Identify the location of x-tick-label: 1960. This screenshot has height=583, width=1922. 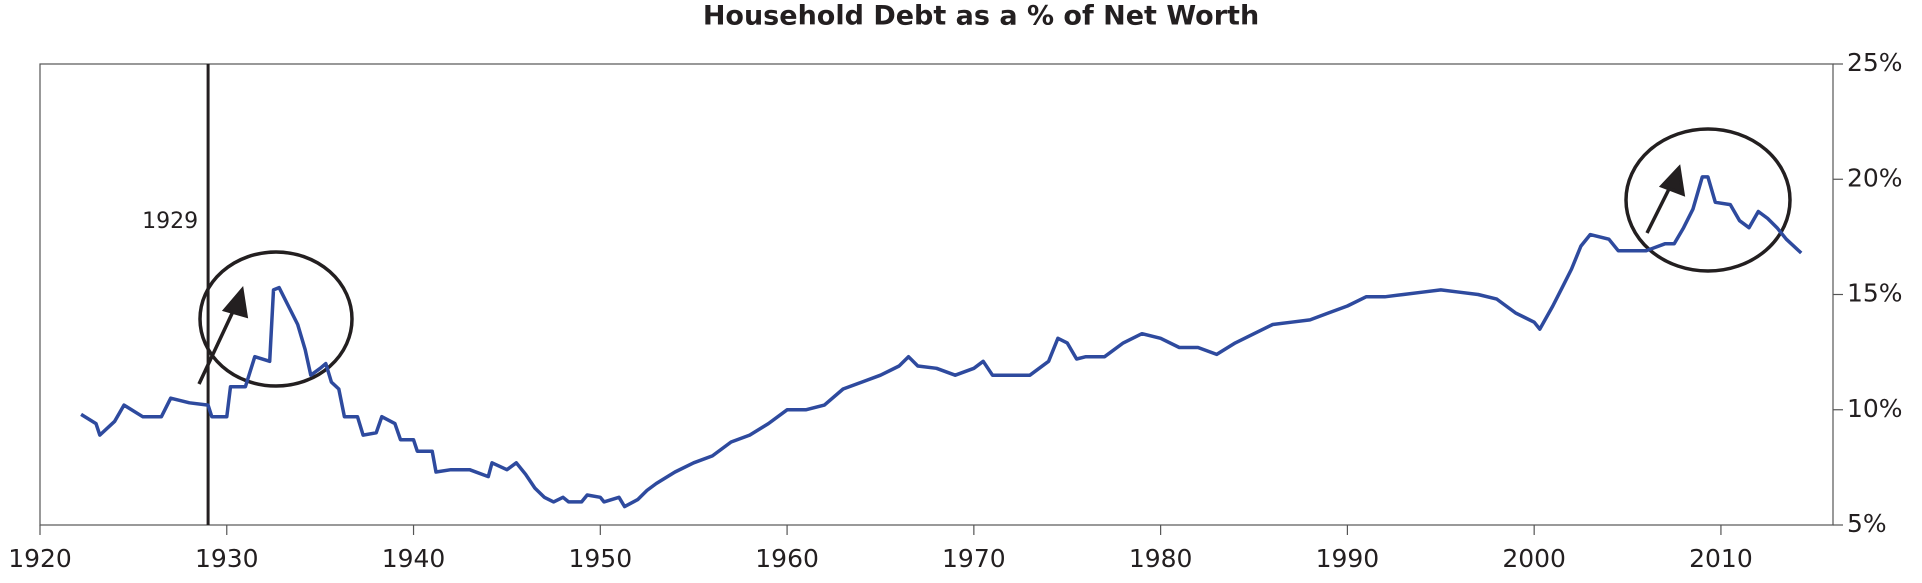
(787, 558).